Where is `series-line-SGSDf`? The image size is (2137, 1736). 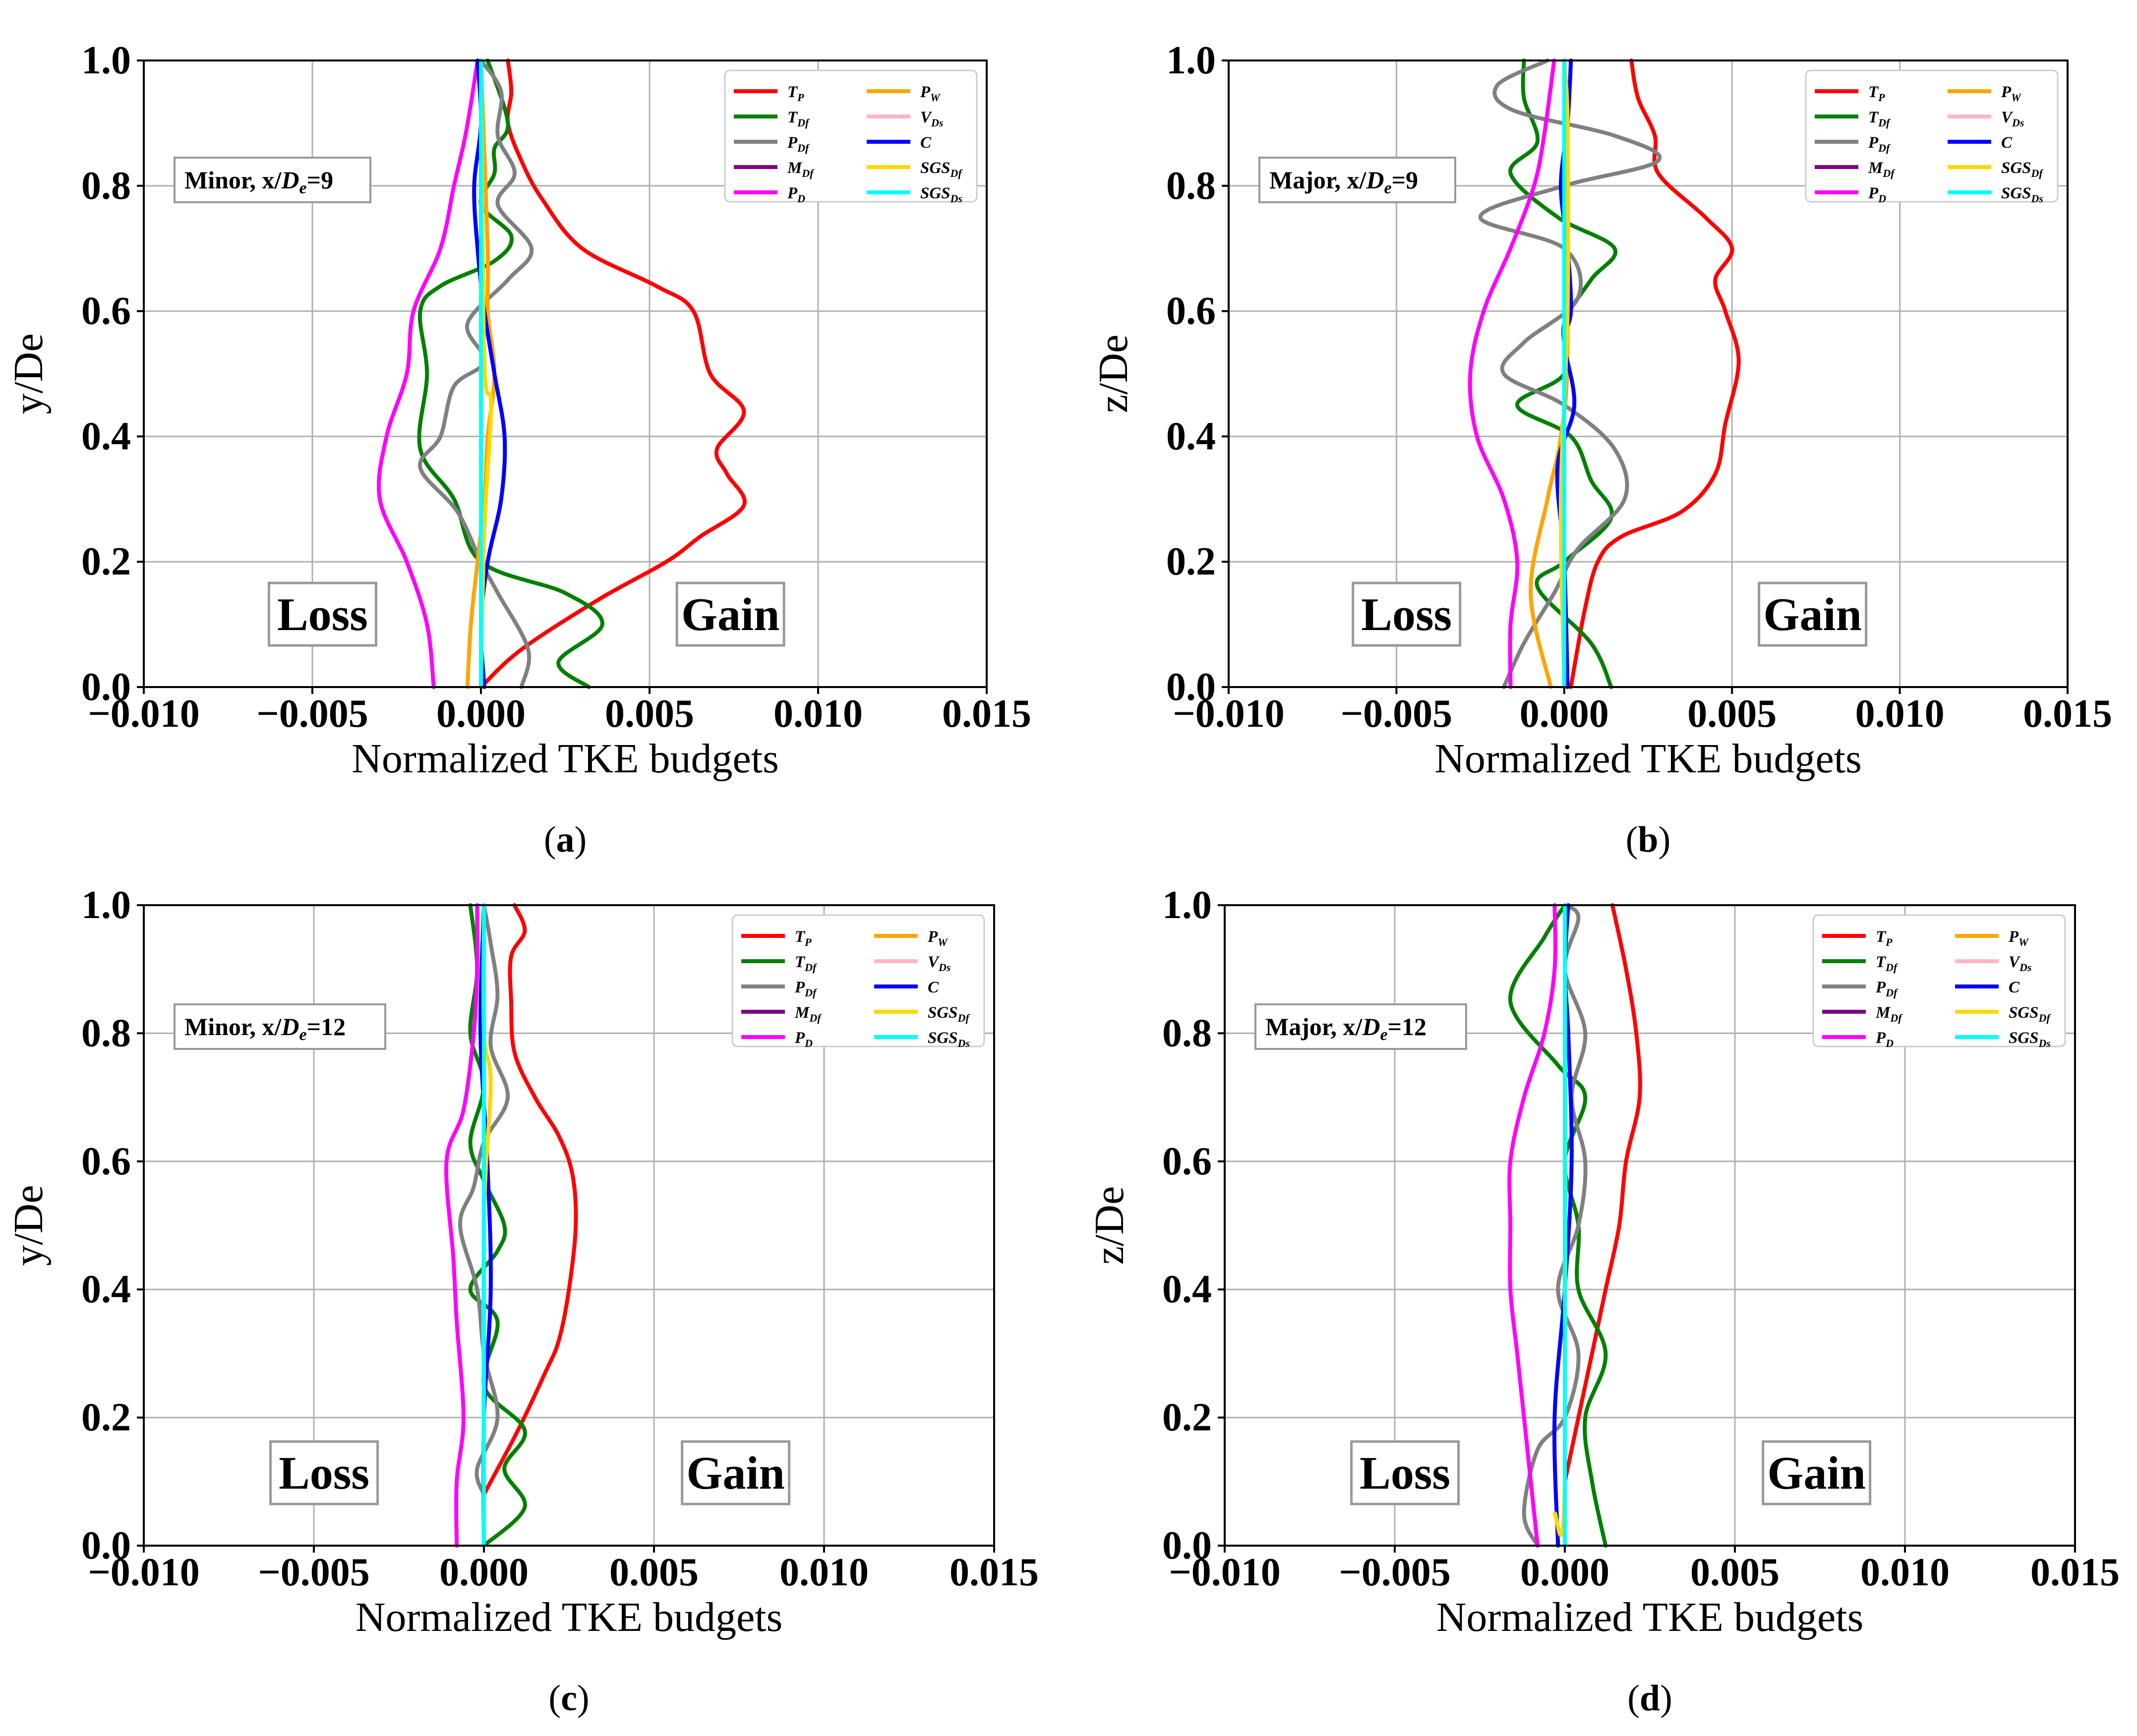 series-line-SGSDf is located at coordinates (1564, 373).